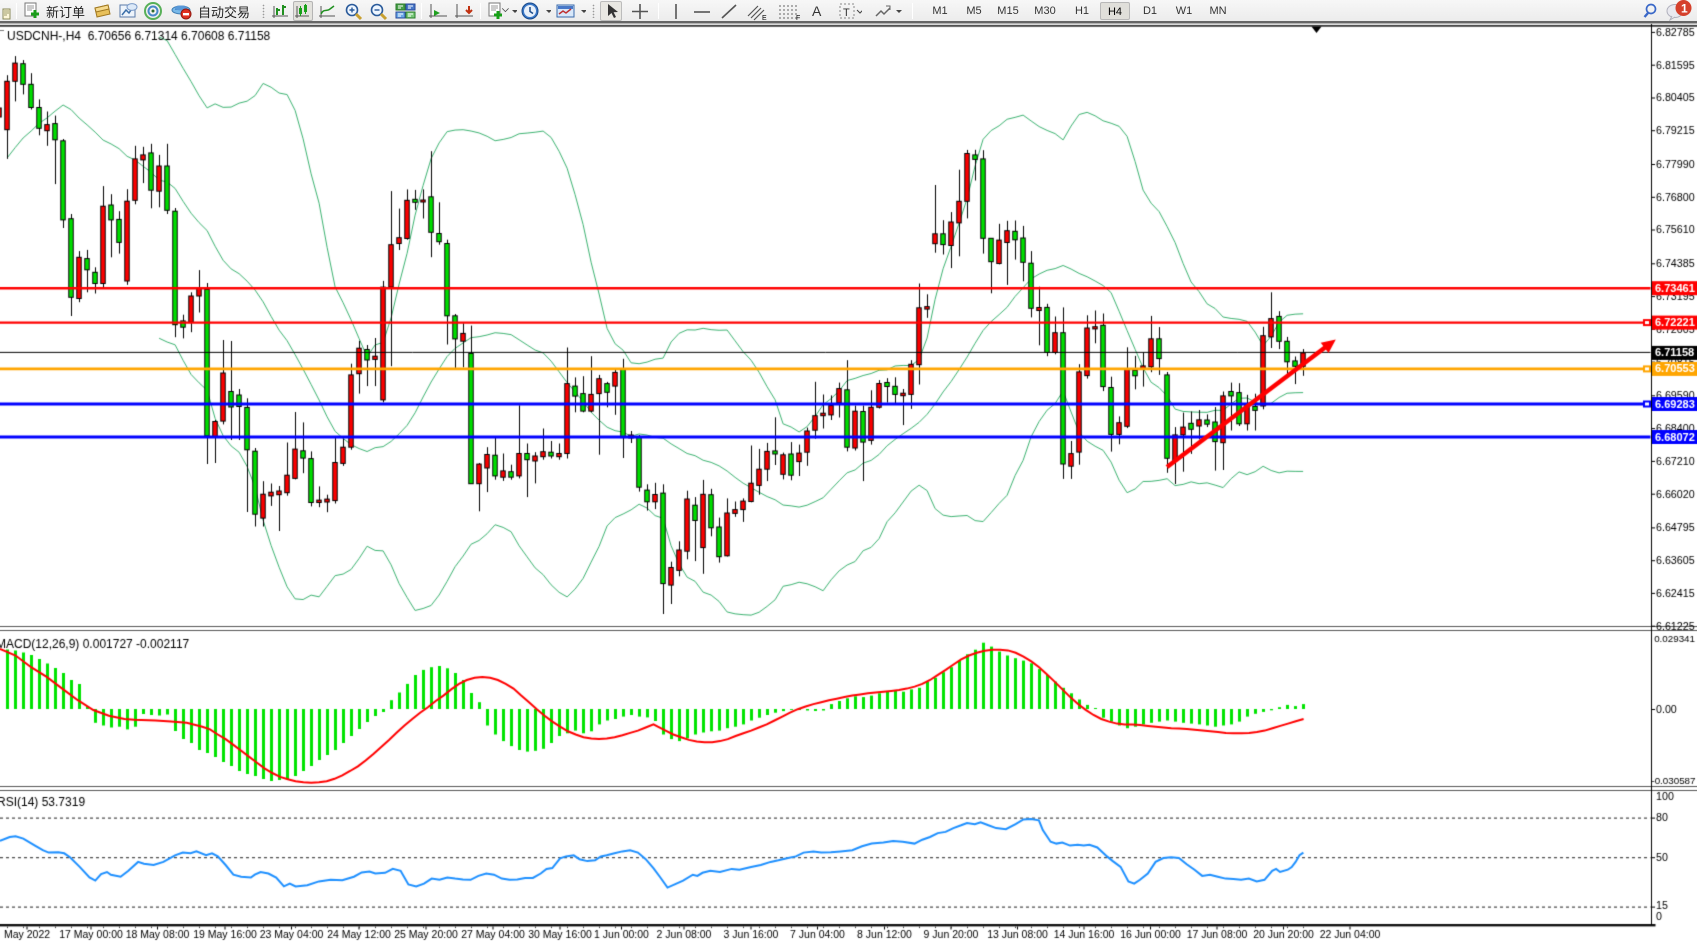 This screenshot has height=942, width=1697. I want to click on svg-text: T, so click(846, 13).